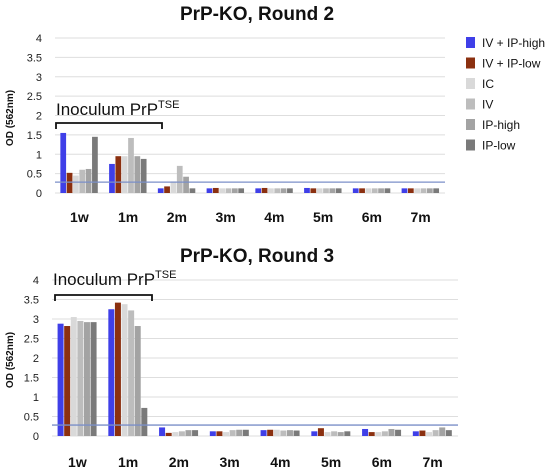 Image resolution: width=550 pixels, height=474 pixels. Describe the element at coordinates (10, 118) in the screenshot. I see `y-axis-label: OD (562nm)` at that location.